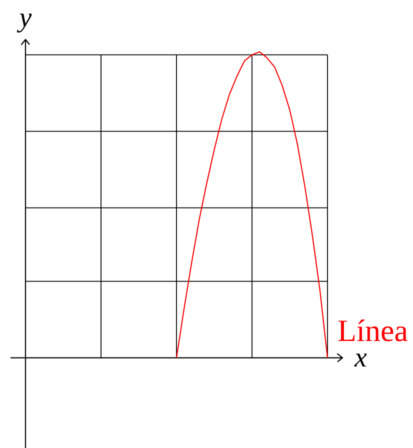 This screenshot has height=448, width=413. What do you see at coordinates (24, 18) in the screenshot?
I see `y-axis-title: y` at bounding box center [24, 18].